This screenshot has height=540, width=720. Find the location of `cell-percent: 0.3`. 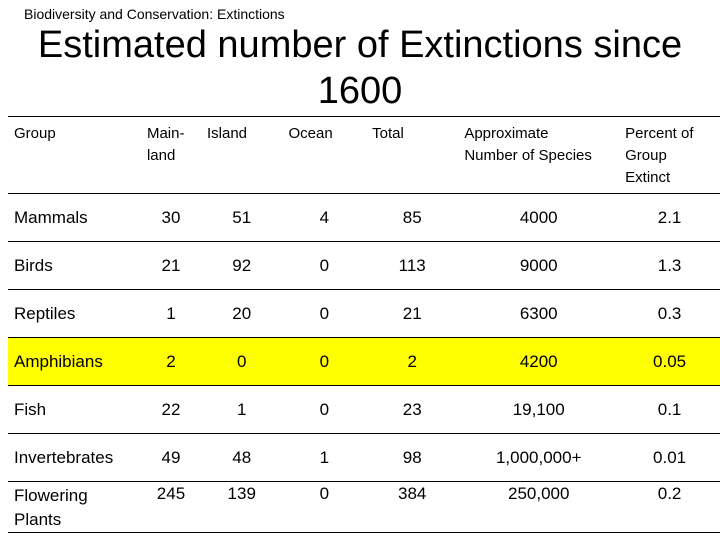

cell-percent: 0.3 is located at coordinates (669, 313).